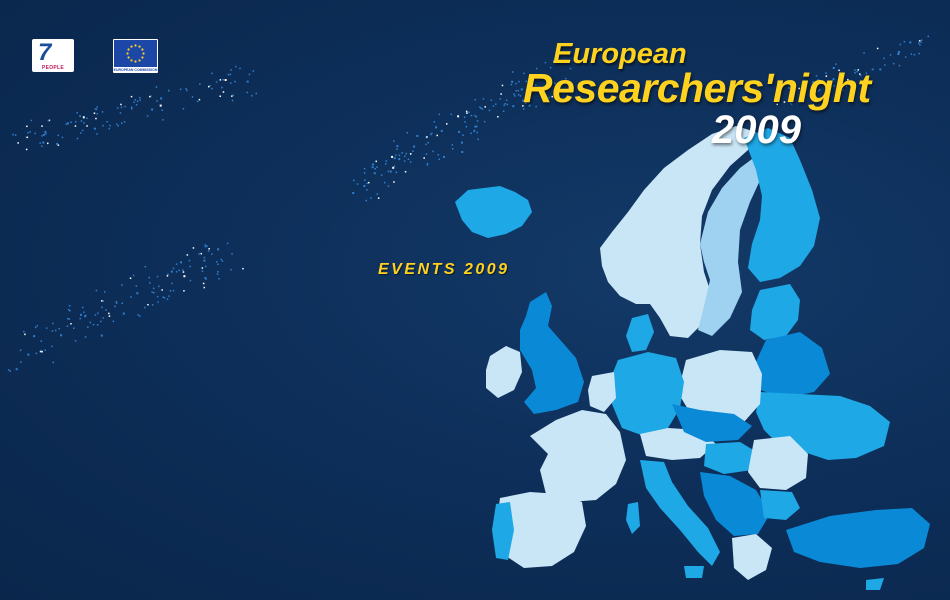  What do you see at coordinates (503, 531) in the screenshot?
I see `map-portugal` at bounding box center [503, 531].